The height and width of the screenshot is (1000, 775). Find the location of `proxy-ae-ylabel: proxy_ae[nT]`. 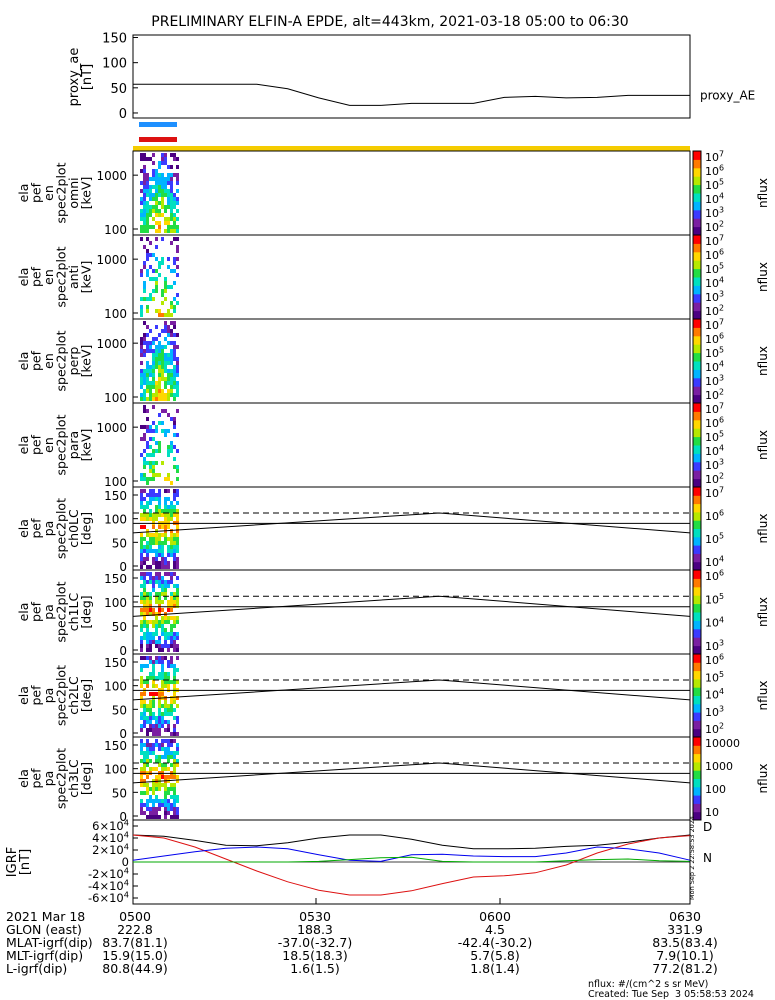

proxy-ae-ylabel: proxy_ae[nT] is located at coordinates (81, 77).